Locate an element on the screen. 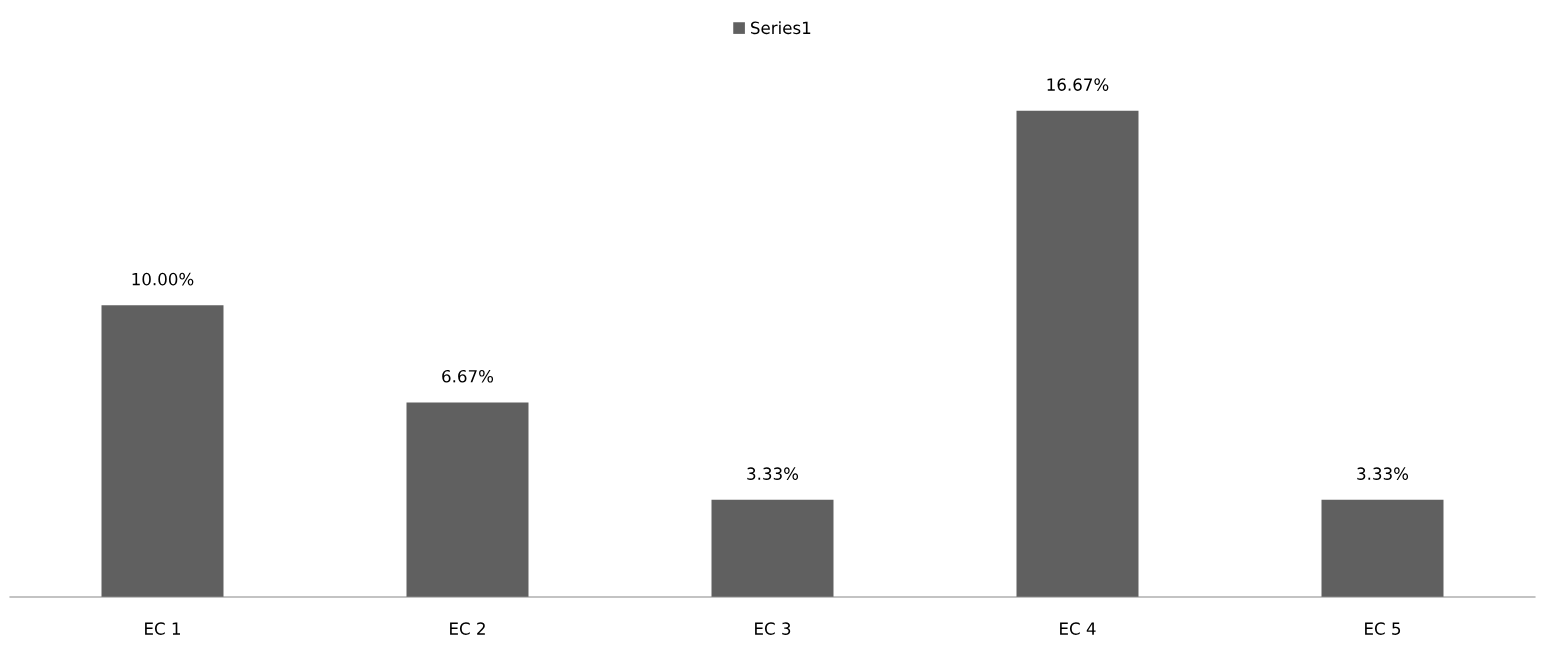  x-tick-label: EC 5 is located at coordinates (1383, 628).